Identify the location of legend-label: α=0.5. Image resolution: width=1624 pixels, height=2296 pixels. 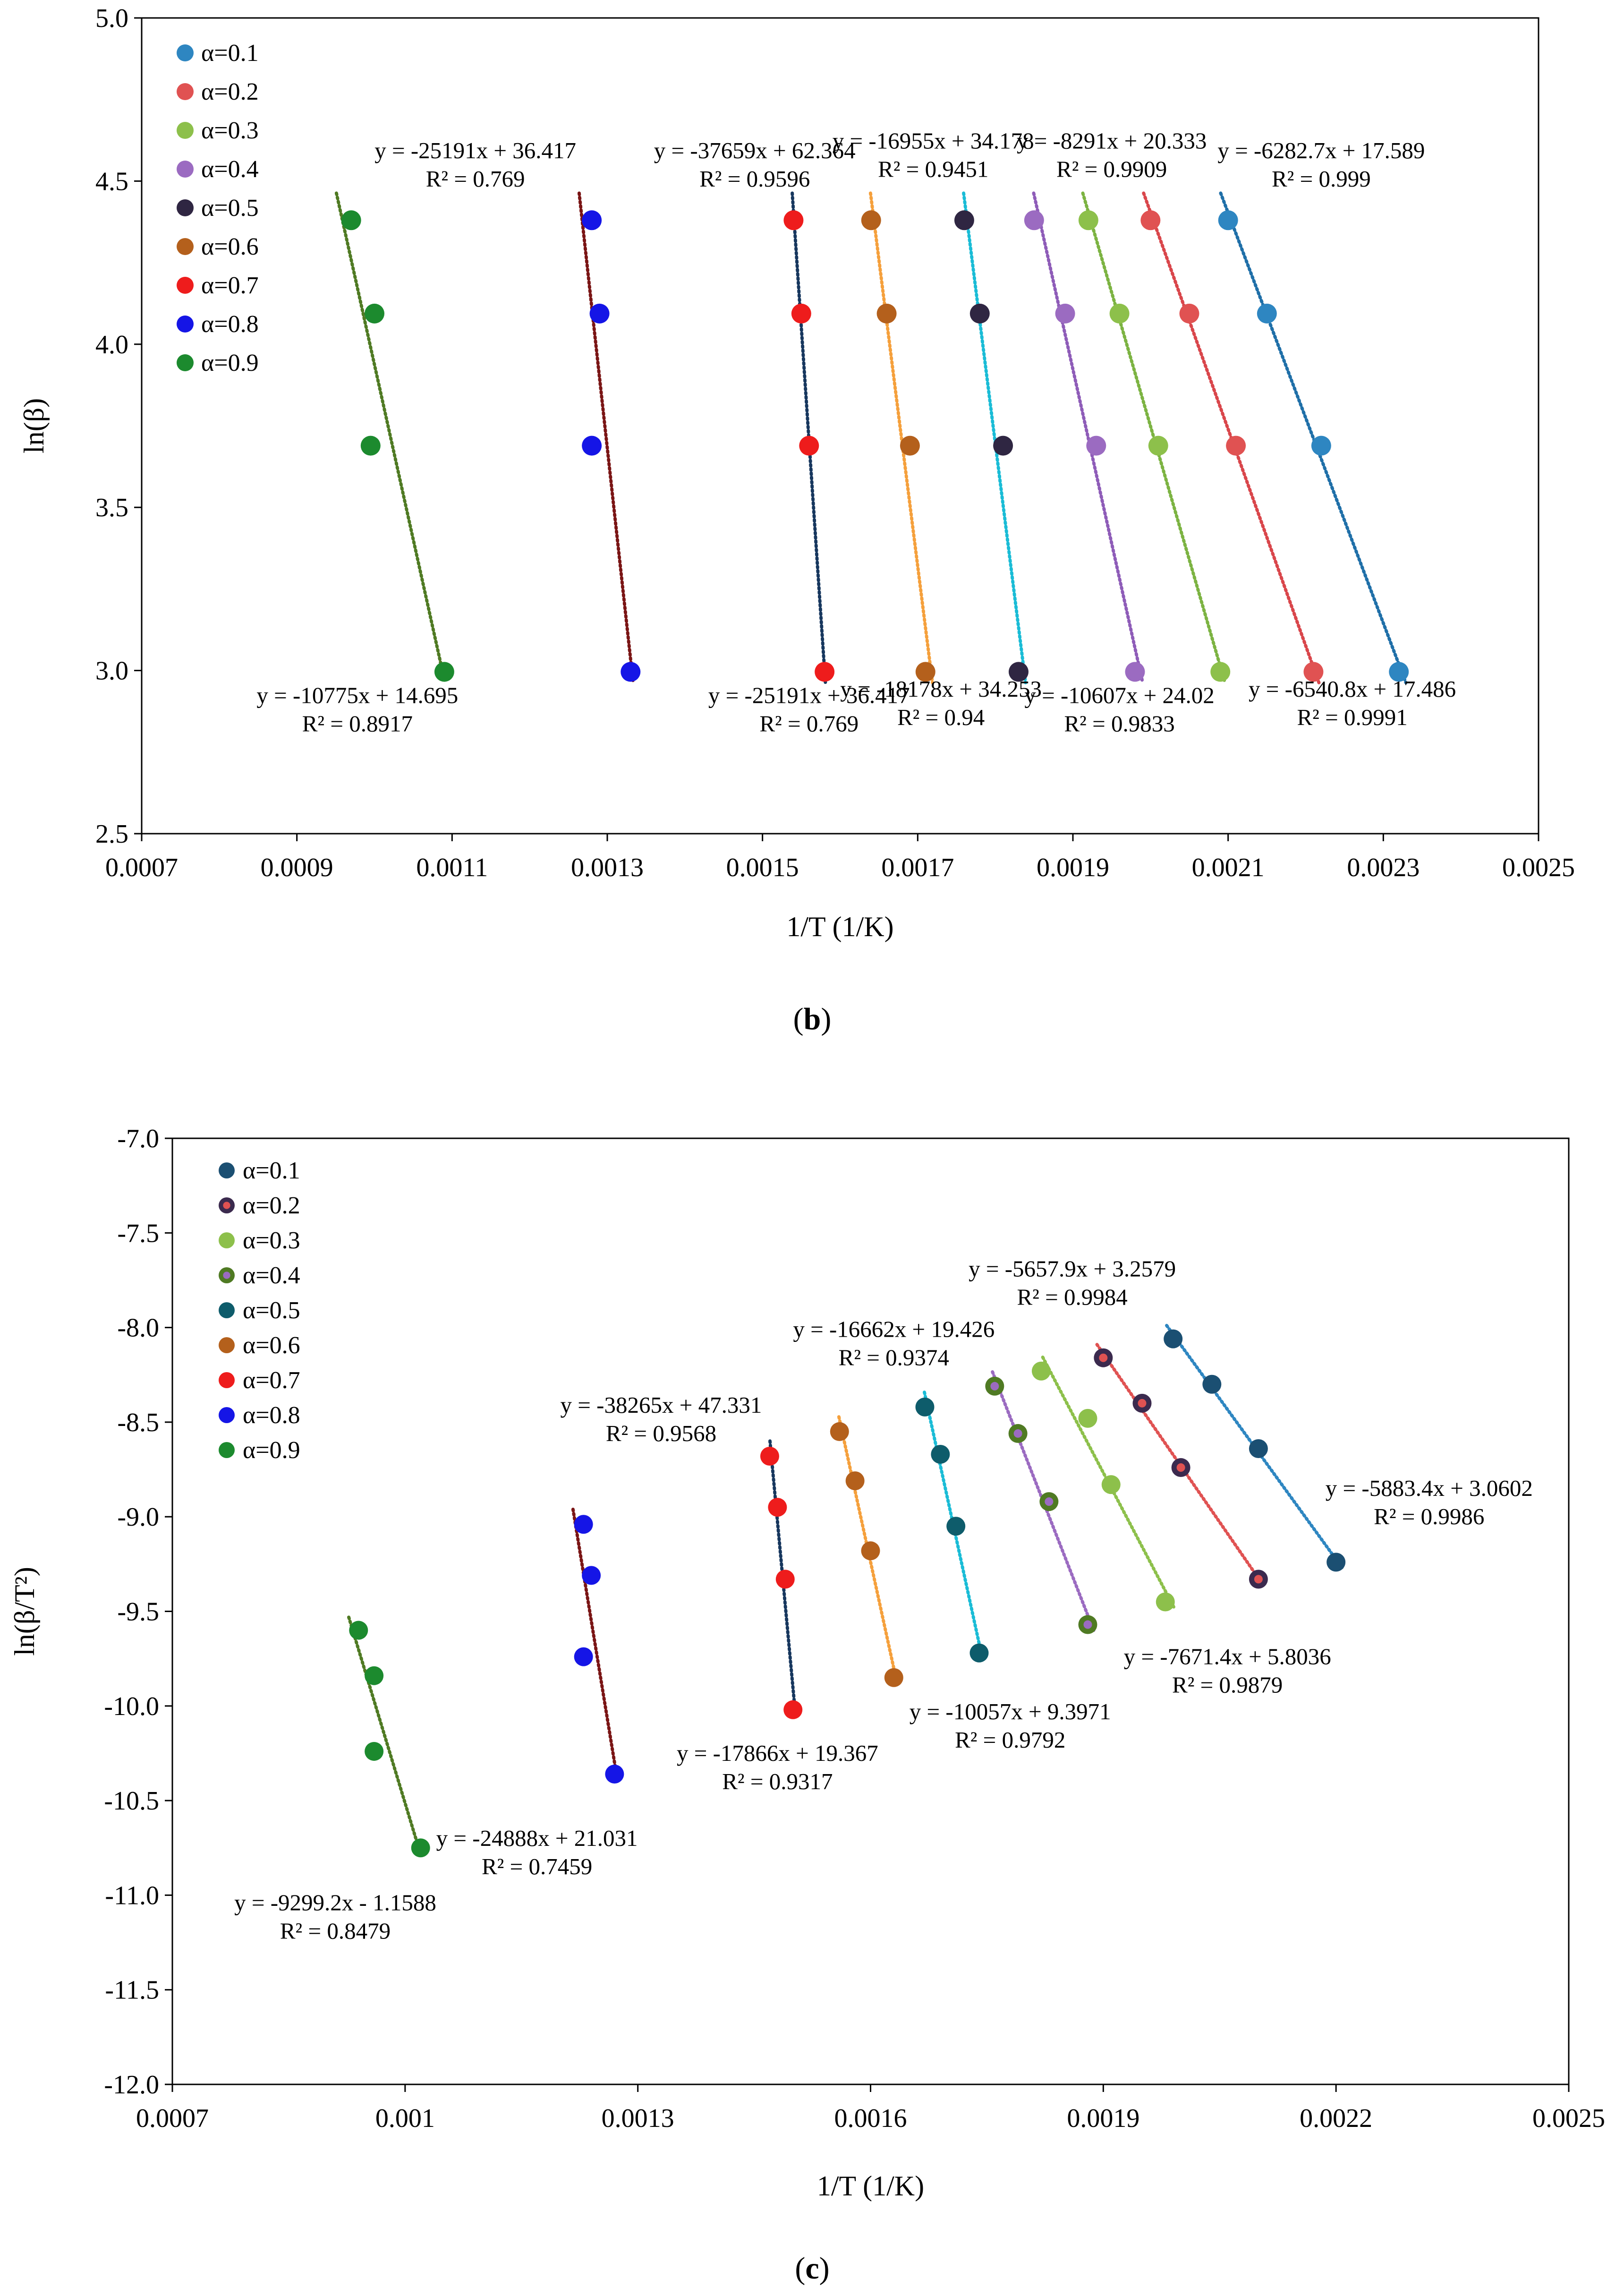
(230, 208).